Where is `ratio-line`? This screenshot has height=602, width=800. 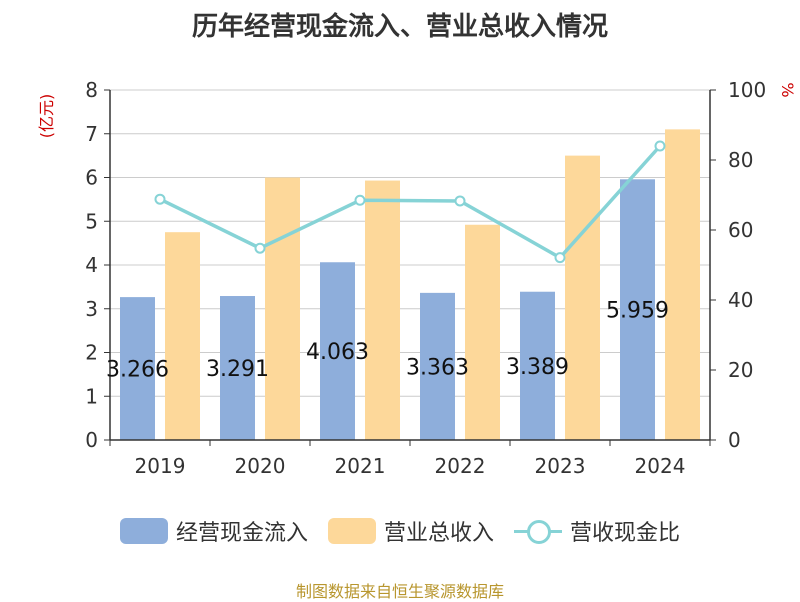
ratio-line is located at coordinates (410, 202).